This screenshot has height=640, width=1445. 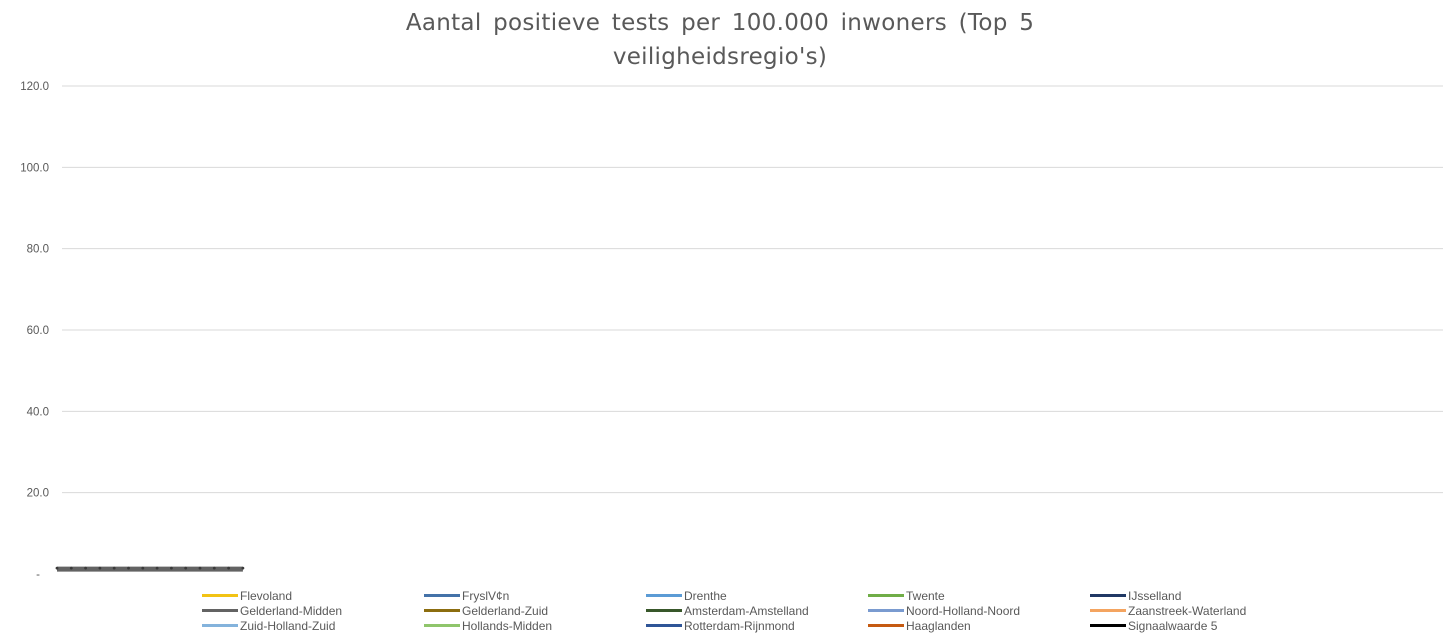 I want to click on legend-item: Zuid-Holland-Zuid, so click(x=268, y=625).